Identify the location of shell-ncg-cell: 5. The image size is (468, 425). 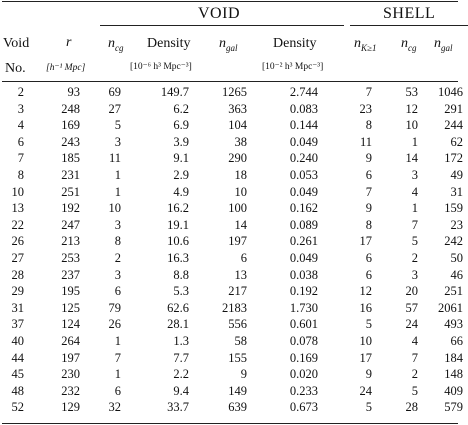
(414, 241).